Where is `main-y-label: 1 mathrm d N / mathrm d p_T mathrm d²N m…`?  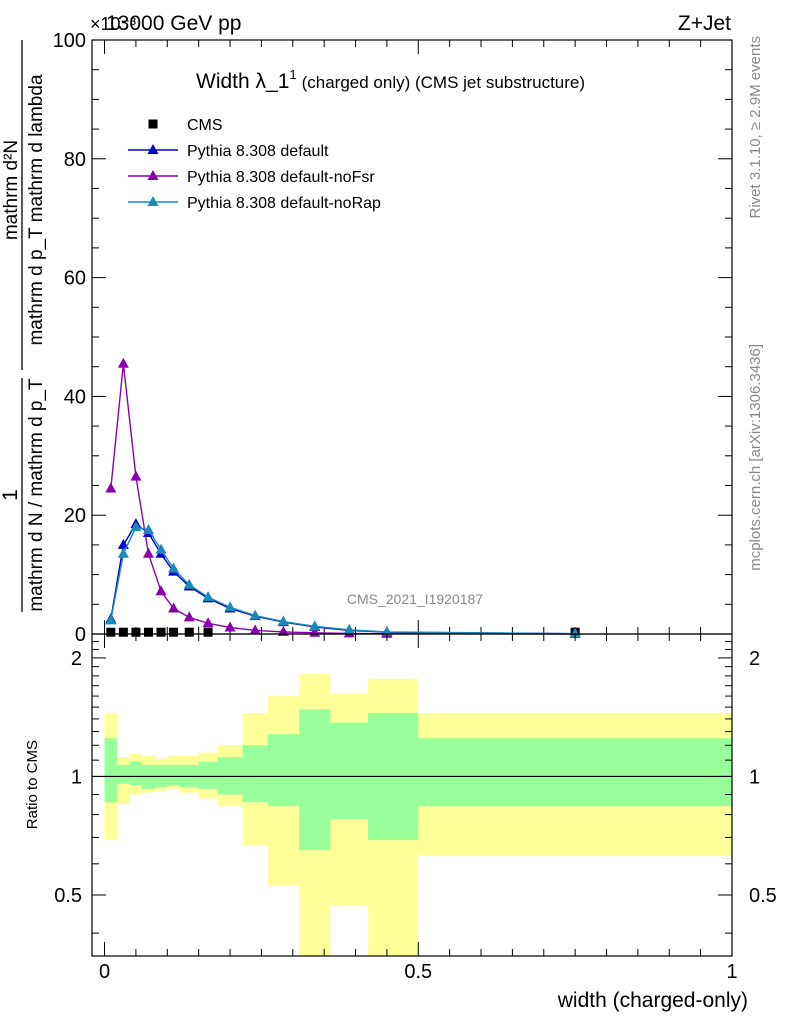
main-y-label: 1 mathrm d N / mathrm d p_T mathrm d²N m… is located at coordinates (23, 326).